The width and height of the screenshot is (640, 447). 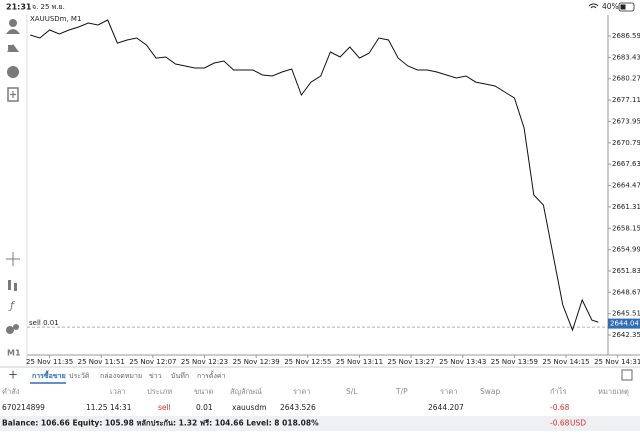 What do you see at coordinates (49, 374) in the screenshot?
I see `tab: การซื้อขาย` at bounding box center [49, 374].